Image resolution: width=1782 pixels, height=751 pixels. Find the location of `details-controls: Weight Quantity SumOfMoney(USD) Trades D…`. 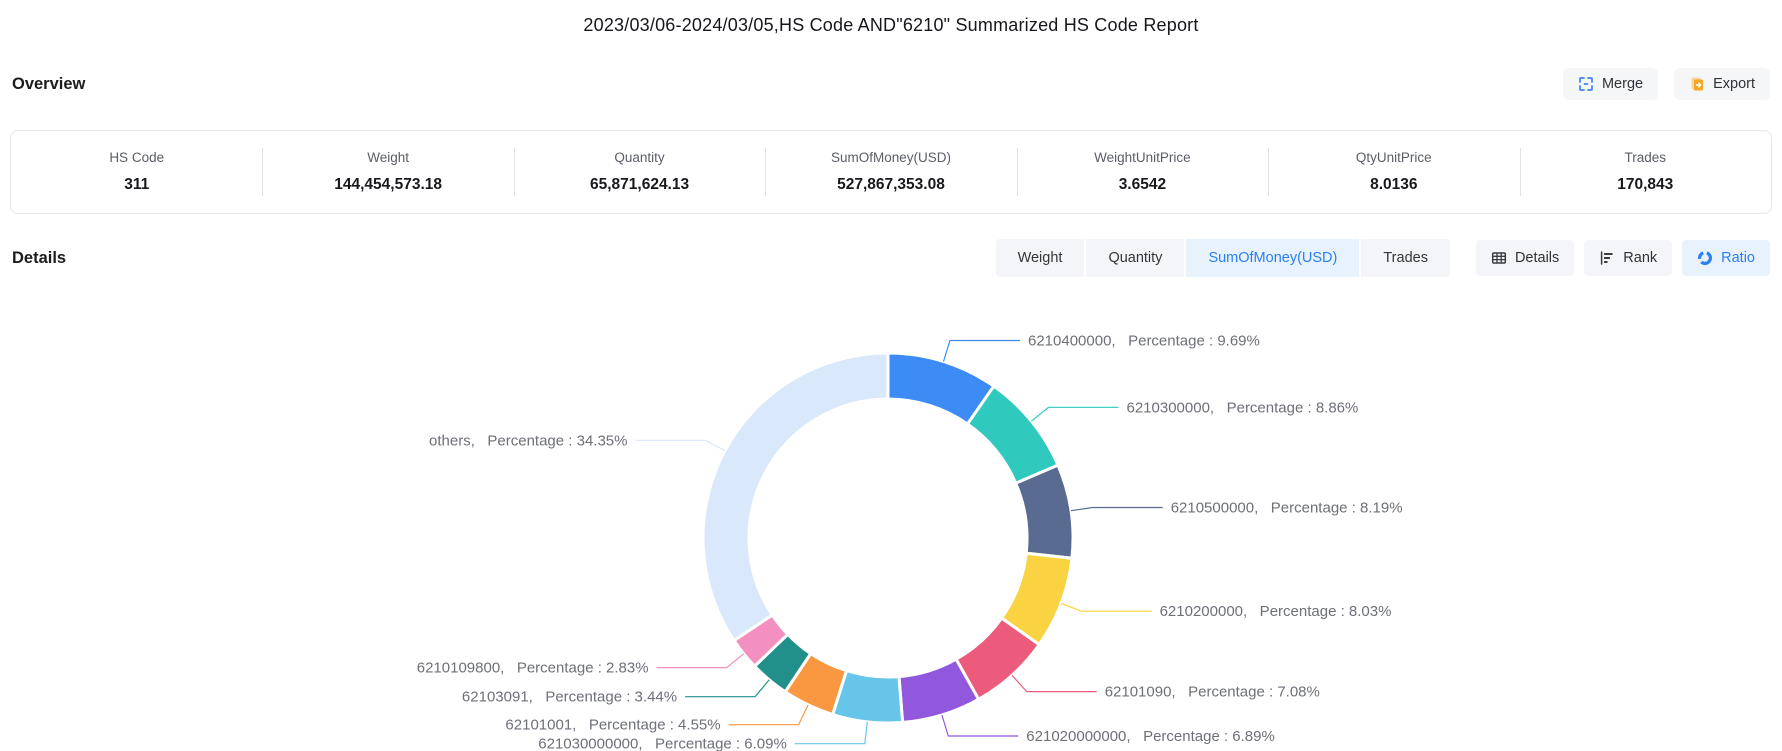

details-controls: Weight Quantity SumOfMoney(USD) Trades D… is located at coordinates (1382, 258).